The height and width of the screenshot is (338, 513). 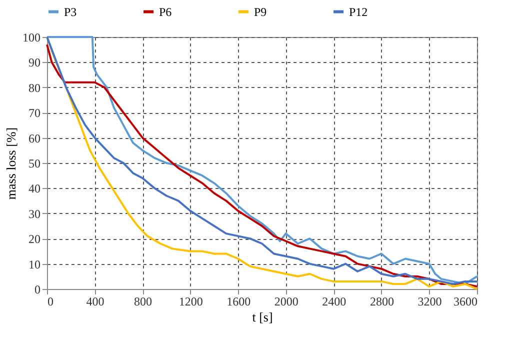 I want to click on y-axis-title: mass loss [%], so click(x=11, y=163).